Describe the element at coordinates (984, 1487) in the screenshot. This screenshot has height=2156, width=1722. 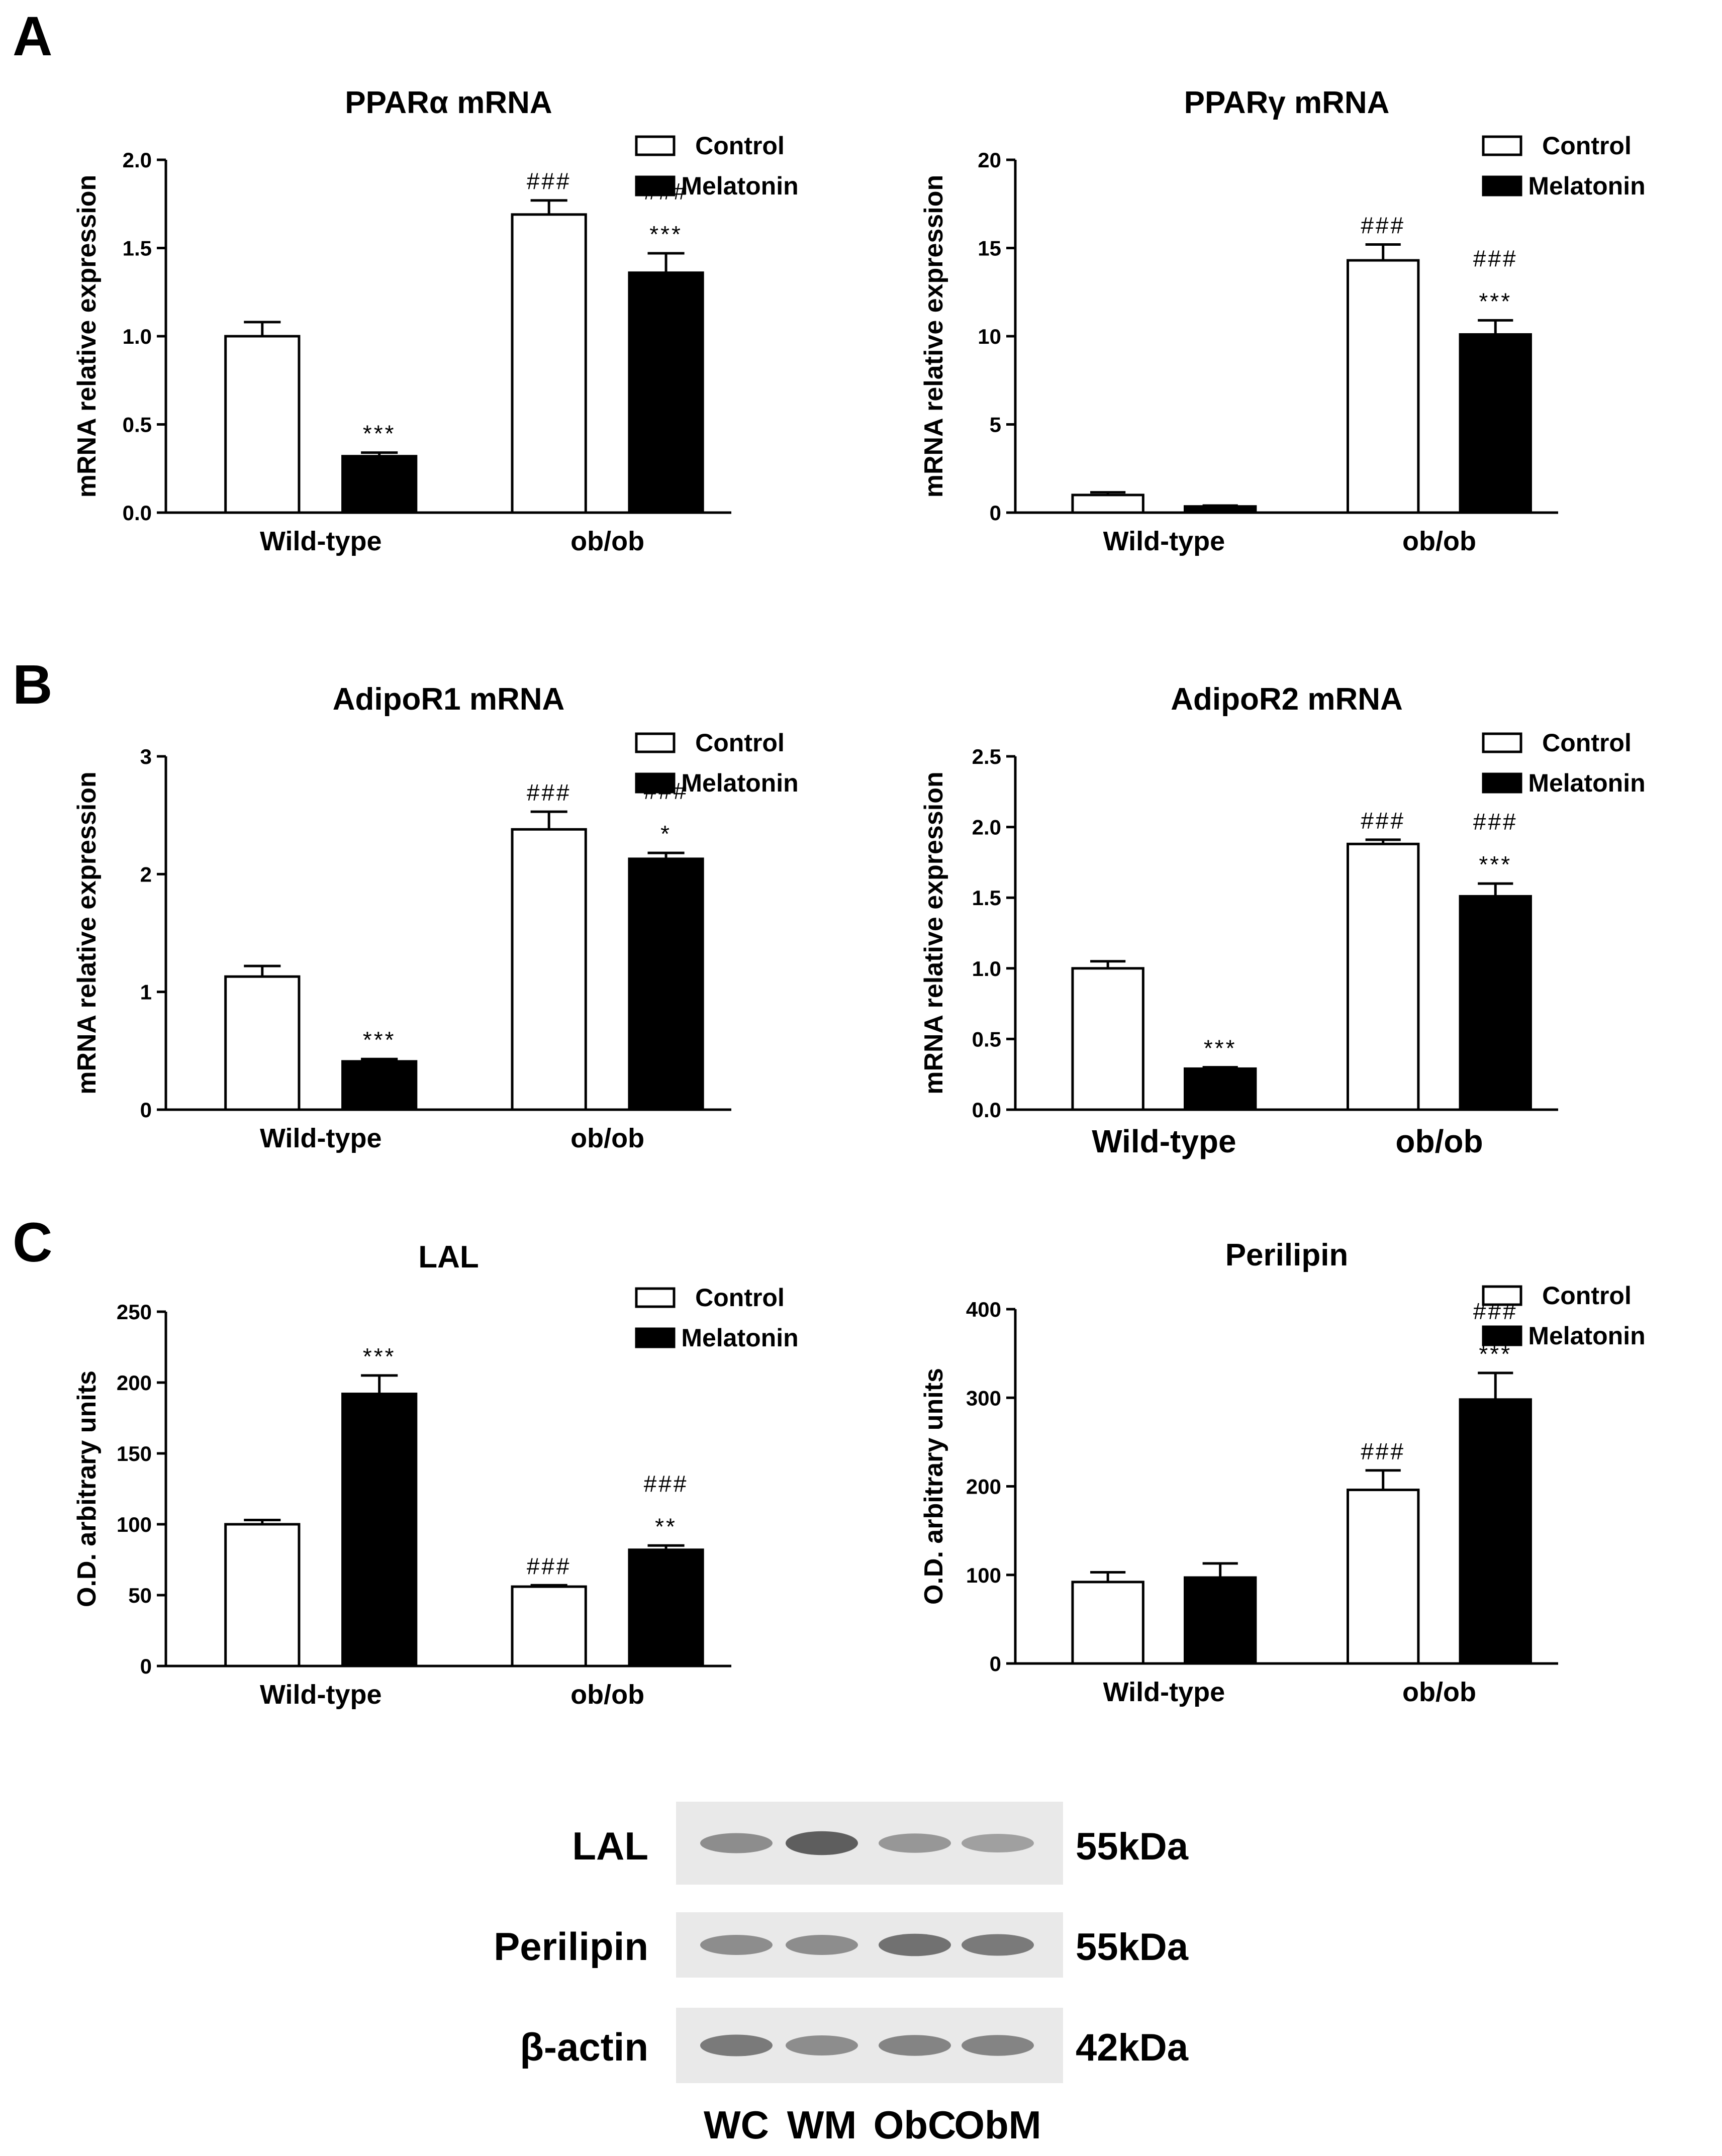
I see `y-tick-label: 200` at that location.